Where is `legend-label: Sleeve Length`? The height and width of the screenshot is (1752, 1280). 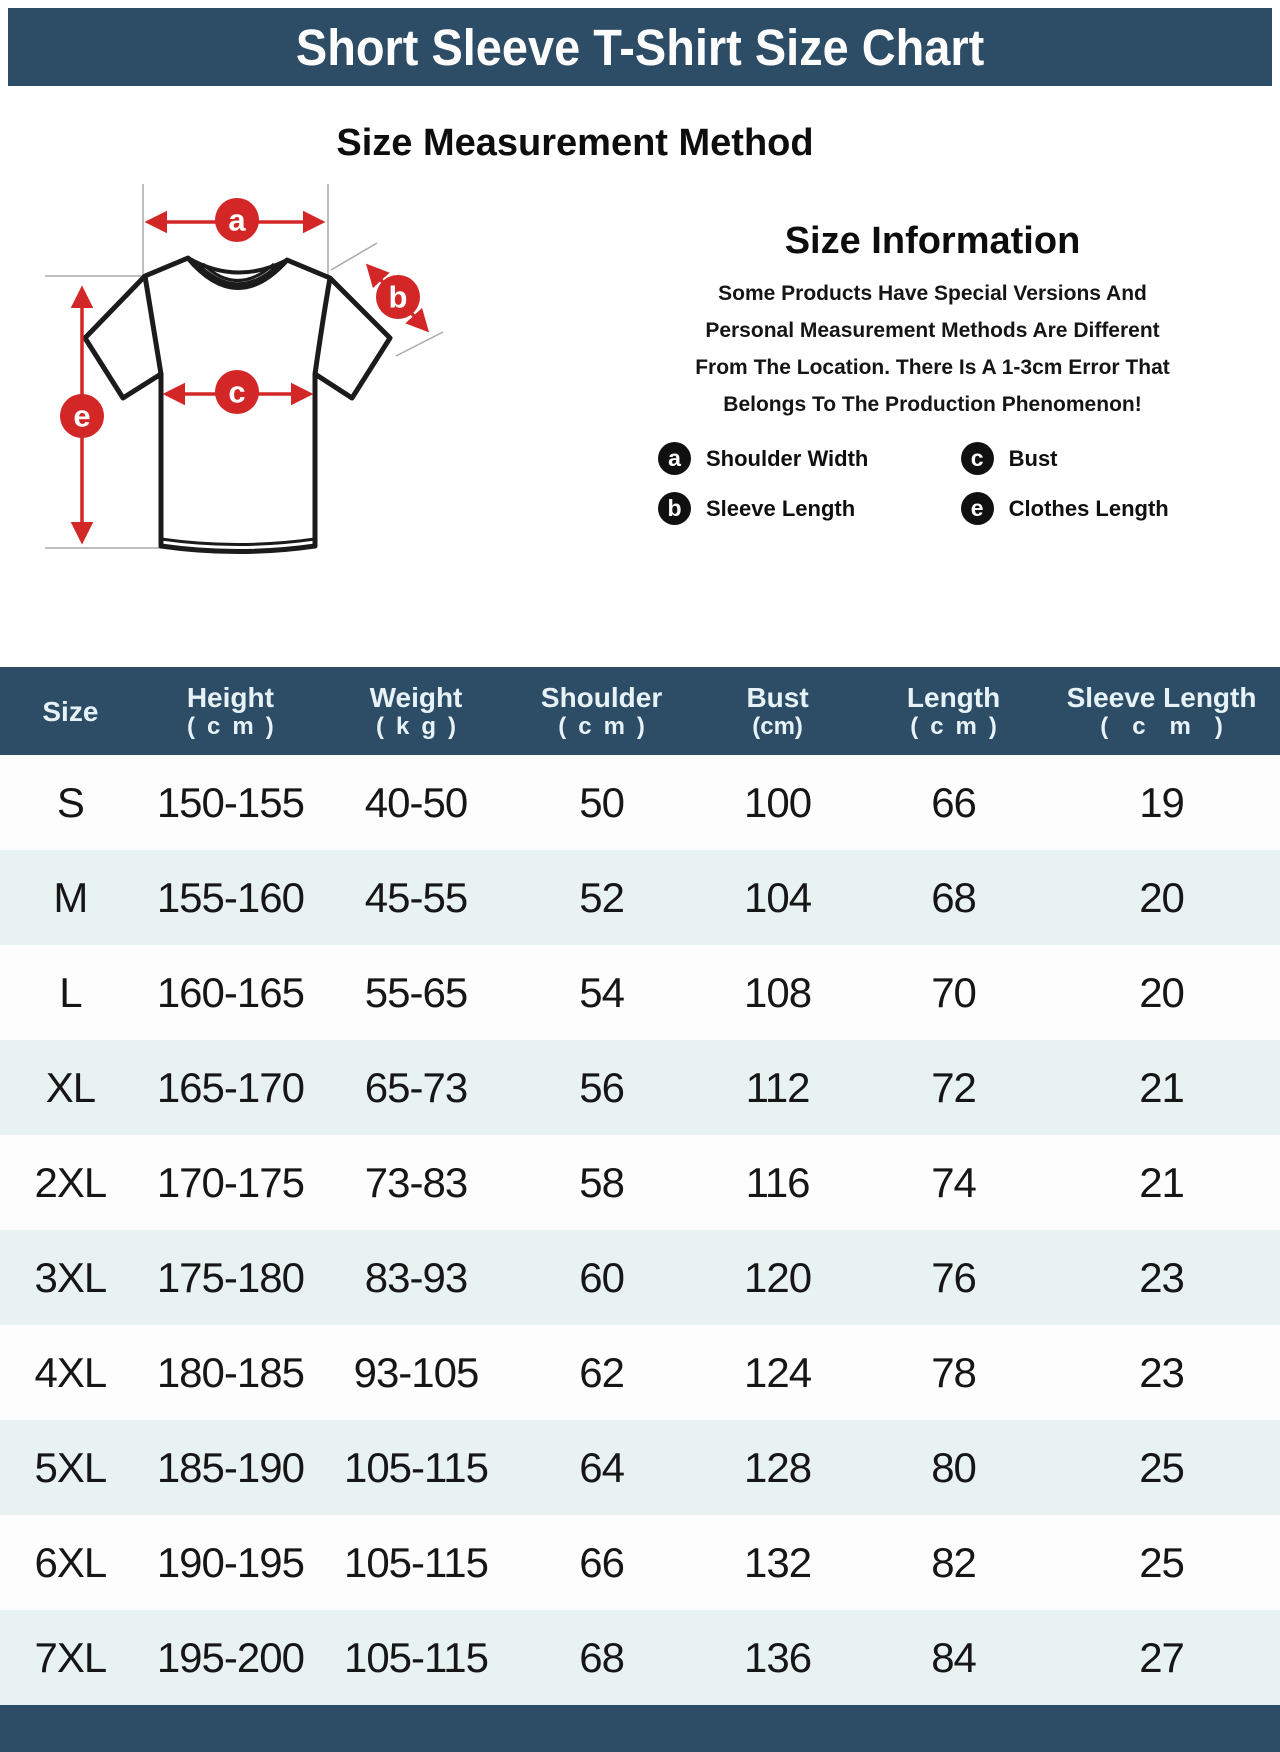 legend-label: Sleeve Length is located at coordinates (781, 508).